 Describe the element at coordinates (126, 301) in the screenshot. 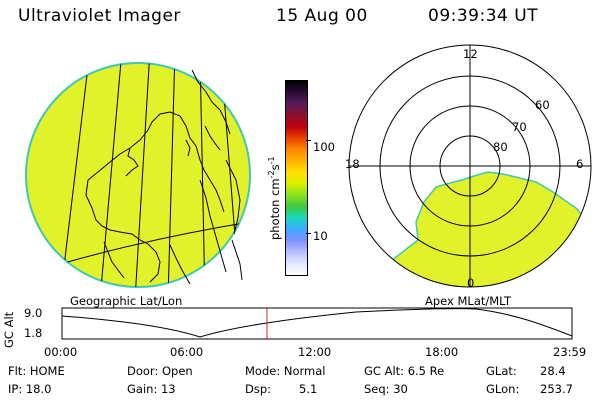

I see `geographic-panel-label: Geographic Lat/Lon` at that location.